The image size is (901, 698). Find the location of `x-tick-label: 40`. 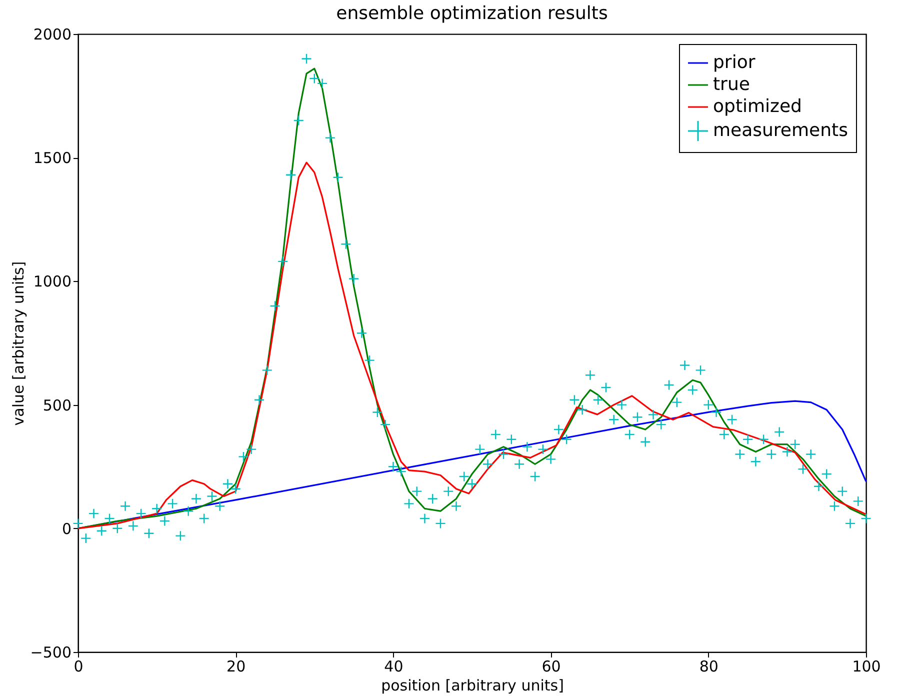

x-tick-label: 40 is located at coordinates (394, 667).